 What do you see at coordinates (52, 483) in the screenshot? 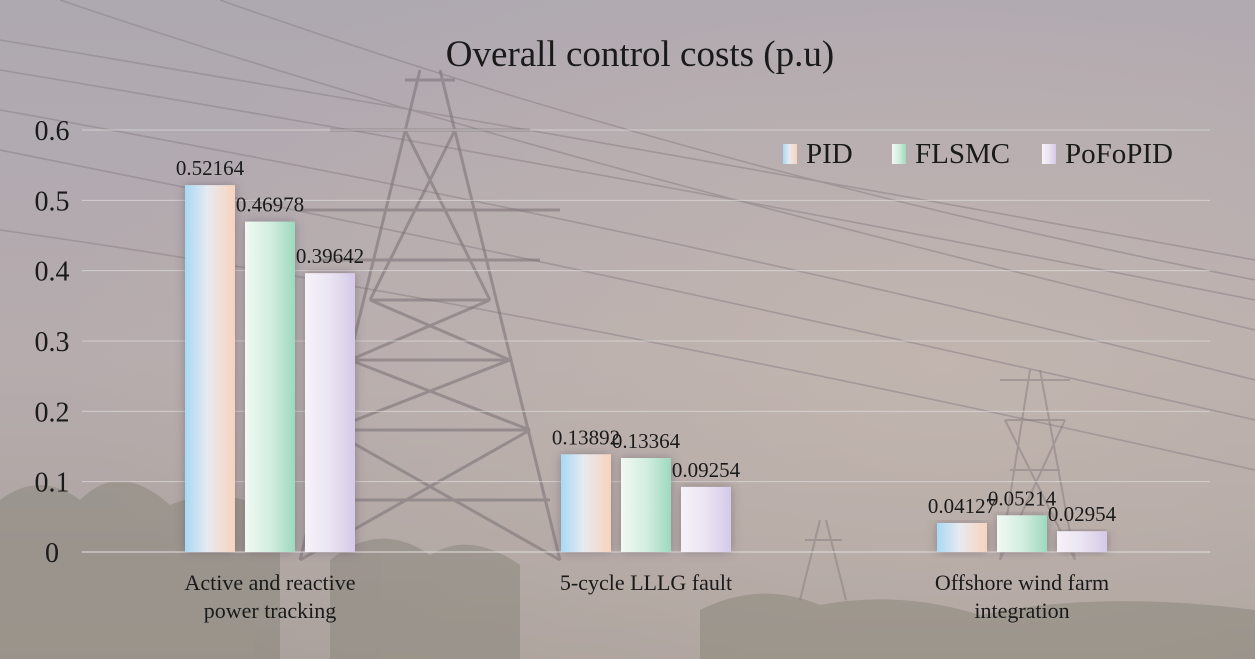
I see `y-tick-label: 0.1` at bounding box center [52, 483].